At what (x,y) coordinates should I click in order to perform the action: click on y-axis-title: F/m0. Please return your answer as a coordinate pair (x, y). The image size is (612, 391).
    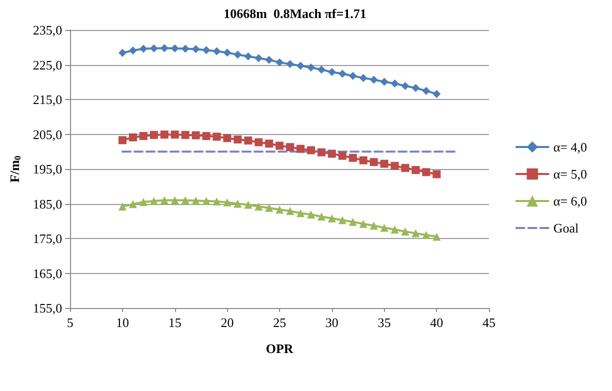
    Looking at the image, I should click on (14, 168).